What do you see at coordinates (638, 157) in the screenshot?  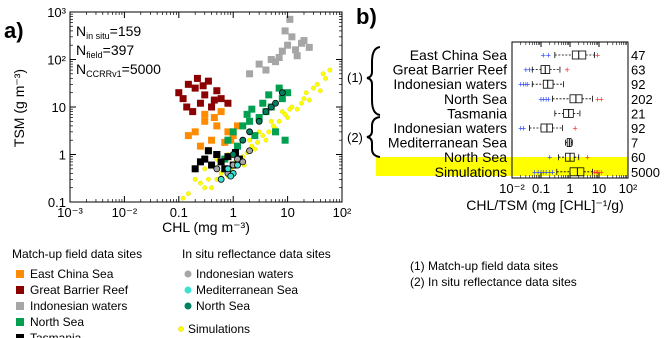 I see `box-count-label: 60` at bounding box center [638, 157].